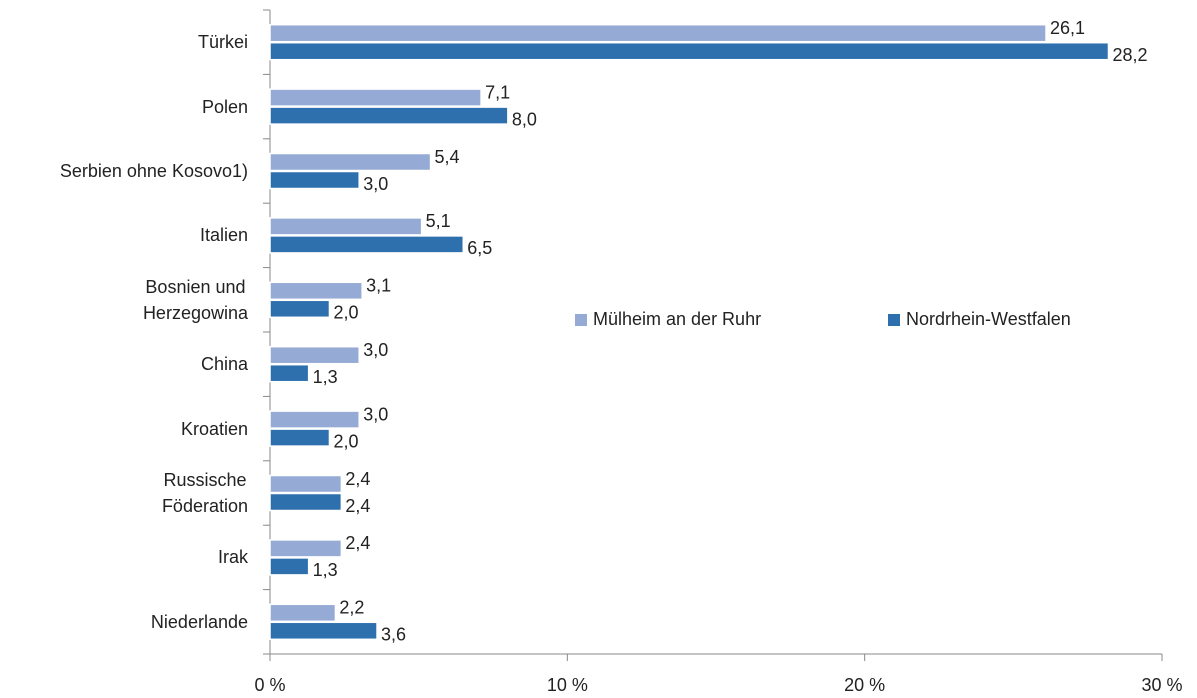 The height and width of the screenshot is (698, 1197). I want to click on value-label: 3,6, so click(393, 635).